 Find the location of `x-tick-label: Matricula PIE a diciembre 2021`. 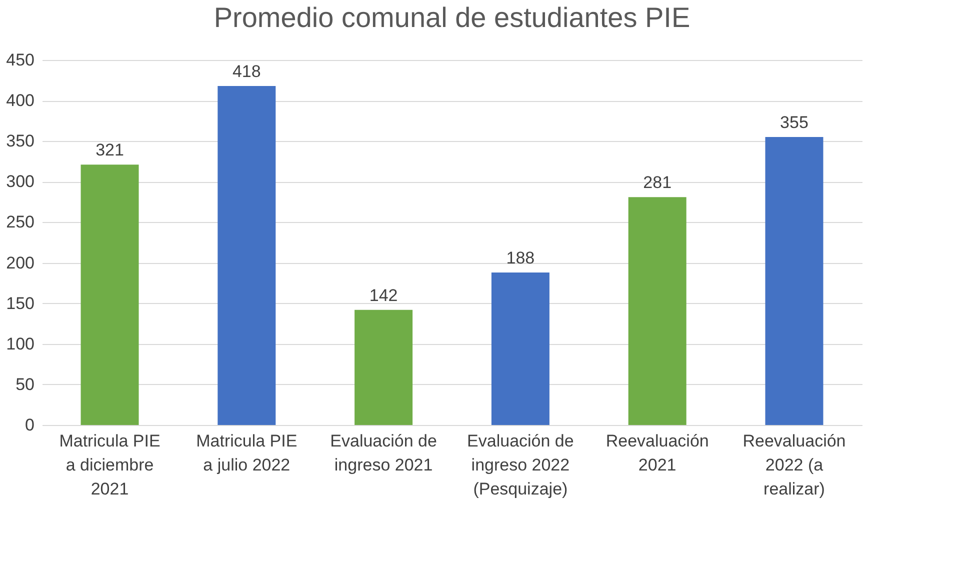

x-tick-label: Matricula PIE a diciembre 2021 is located at coordinates (109, 465).